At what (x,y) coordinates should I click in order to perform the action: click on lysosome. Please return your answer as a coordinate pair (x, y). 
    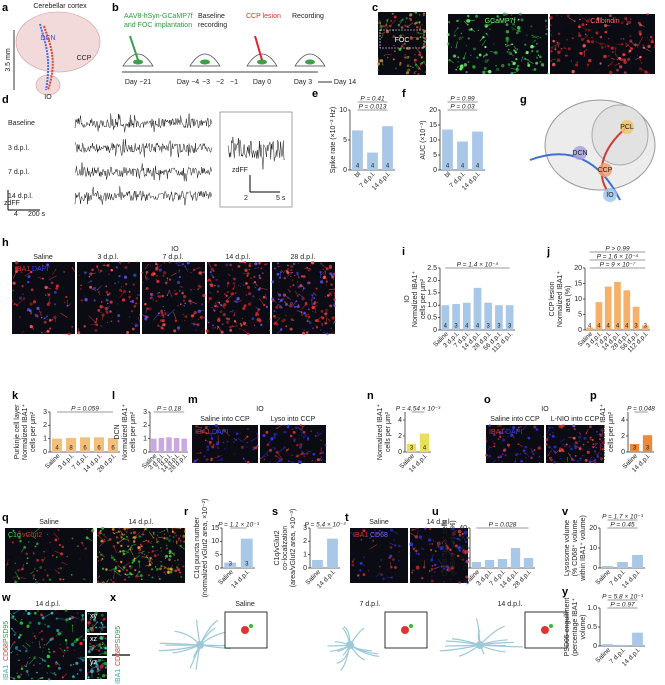
    Looking at the image, I should click on (405, 630).